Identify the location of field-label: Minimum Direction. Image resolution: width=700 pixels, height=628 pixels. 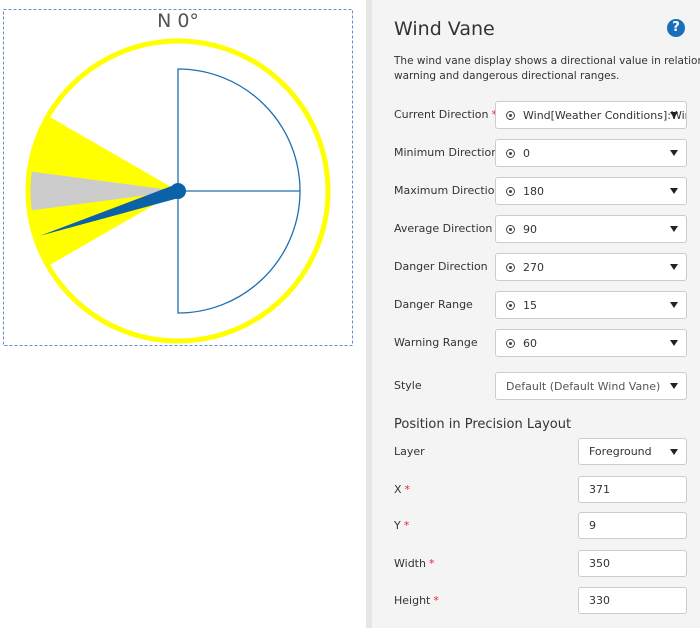
(446, 152).